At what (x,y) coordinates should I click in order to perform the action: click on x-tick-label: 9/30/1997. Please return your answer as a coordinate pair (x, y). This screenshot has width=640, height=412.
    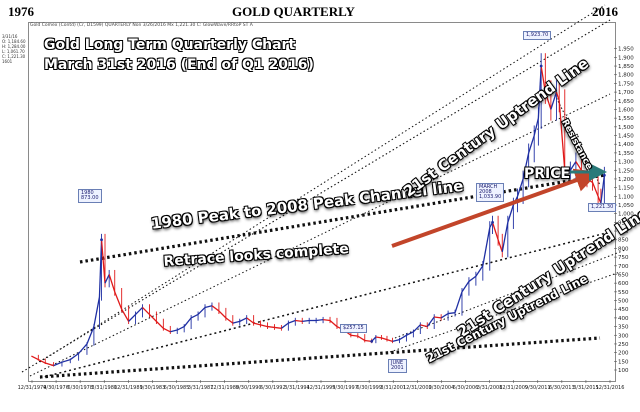
    Looking at the image, I should click on (345, 388).